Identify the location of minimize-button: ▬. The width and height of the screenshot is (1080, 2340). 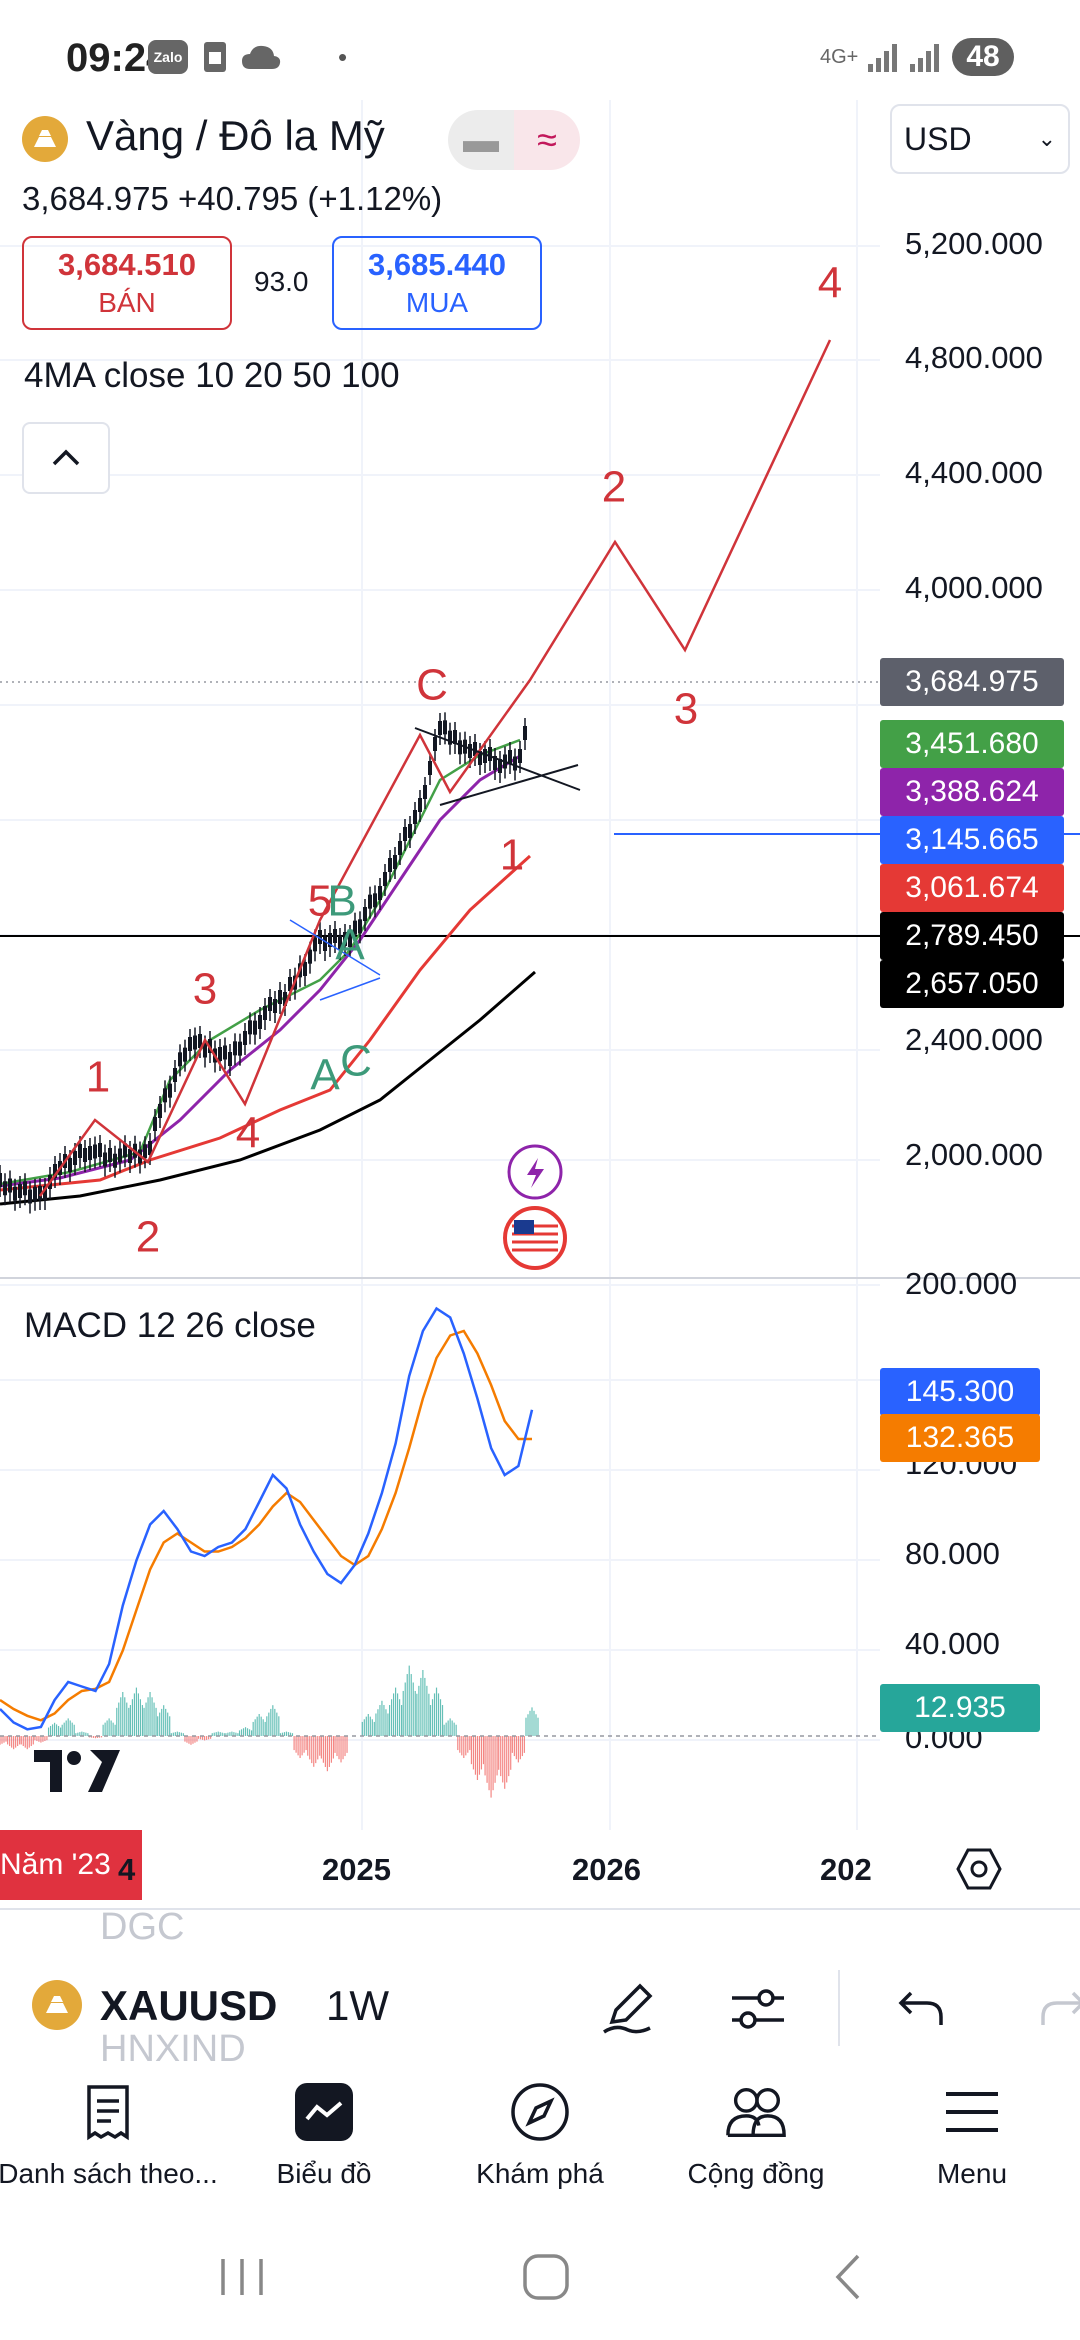
(481, 140).